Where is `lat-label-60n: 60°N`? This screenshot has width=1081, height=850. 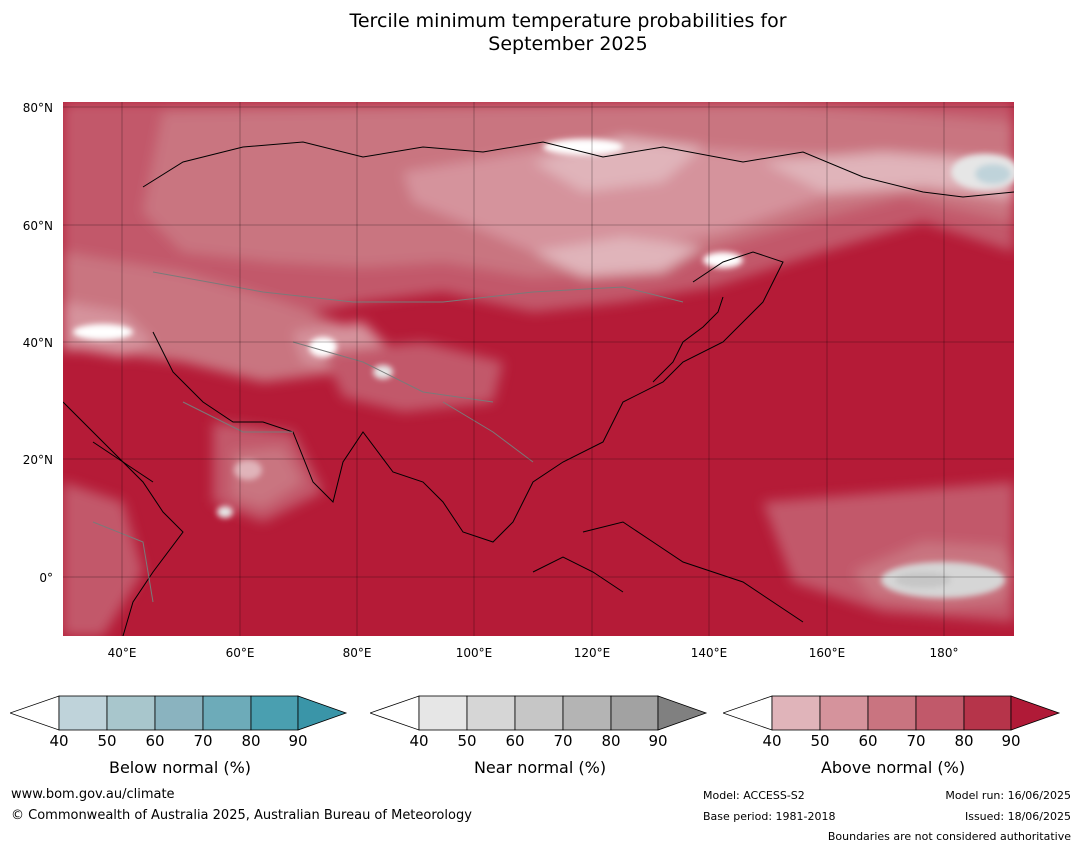 lat-label-60n: 60°N is located at coordinates (37, 226).